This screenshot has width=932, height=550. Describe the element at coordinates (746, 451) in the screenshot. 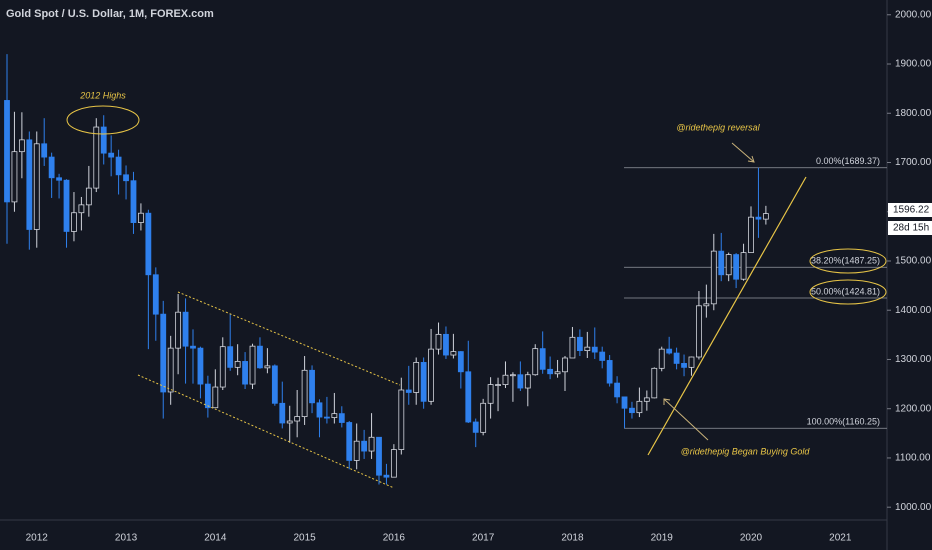

I see `annotation: @ridethepig Began Buying Gold` at that location.